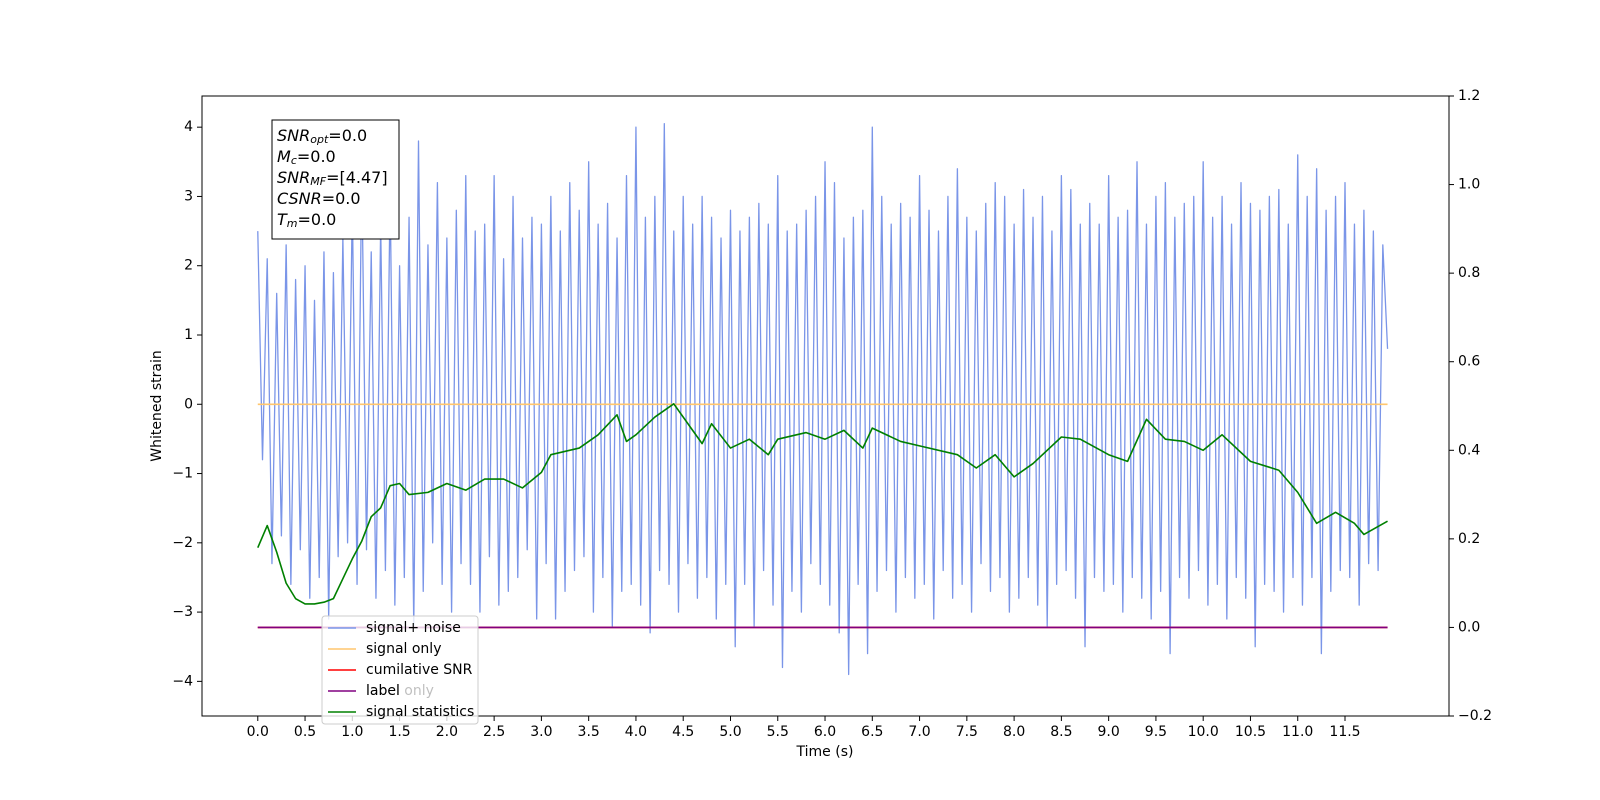 Image resolution: width=1600 pixels, height=800 pixels. I want to click on annotation-symbol: CSNR, so click(299, 198).